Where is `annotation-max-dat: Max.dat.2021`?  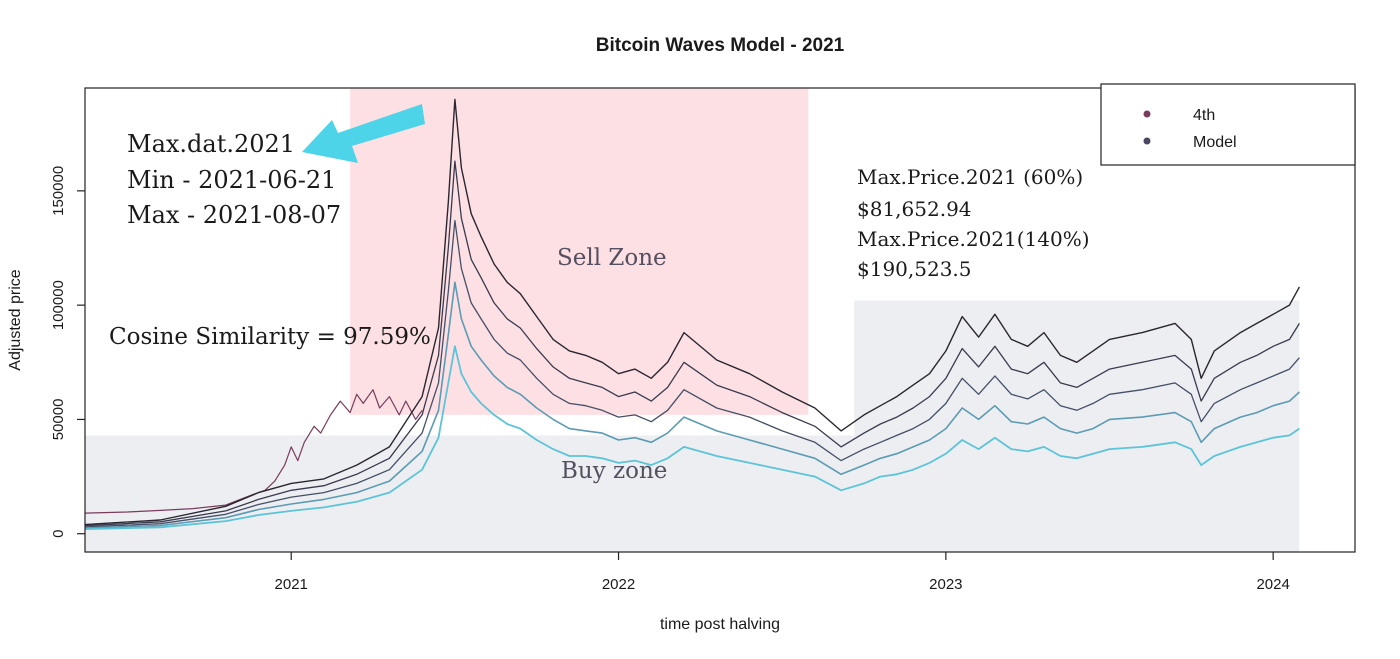
annotation-max-dat: Max.dat.2021 is located at coordinates (211, 144).